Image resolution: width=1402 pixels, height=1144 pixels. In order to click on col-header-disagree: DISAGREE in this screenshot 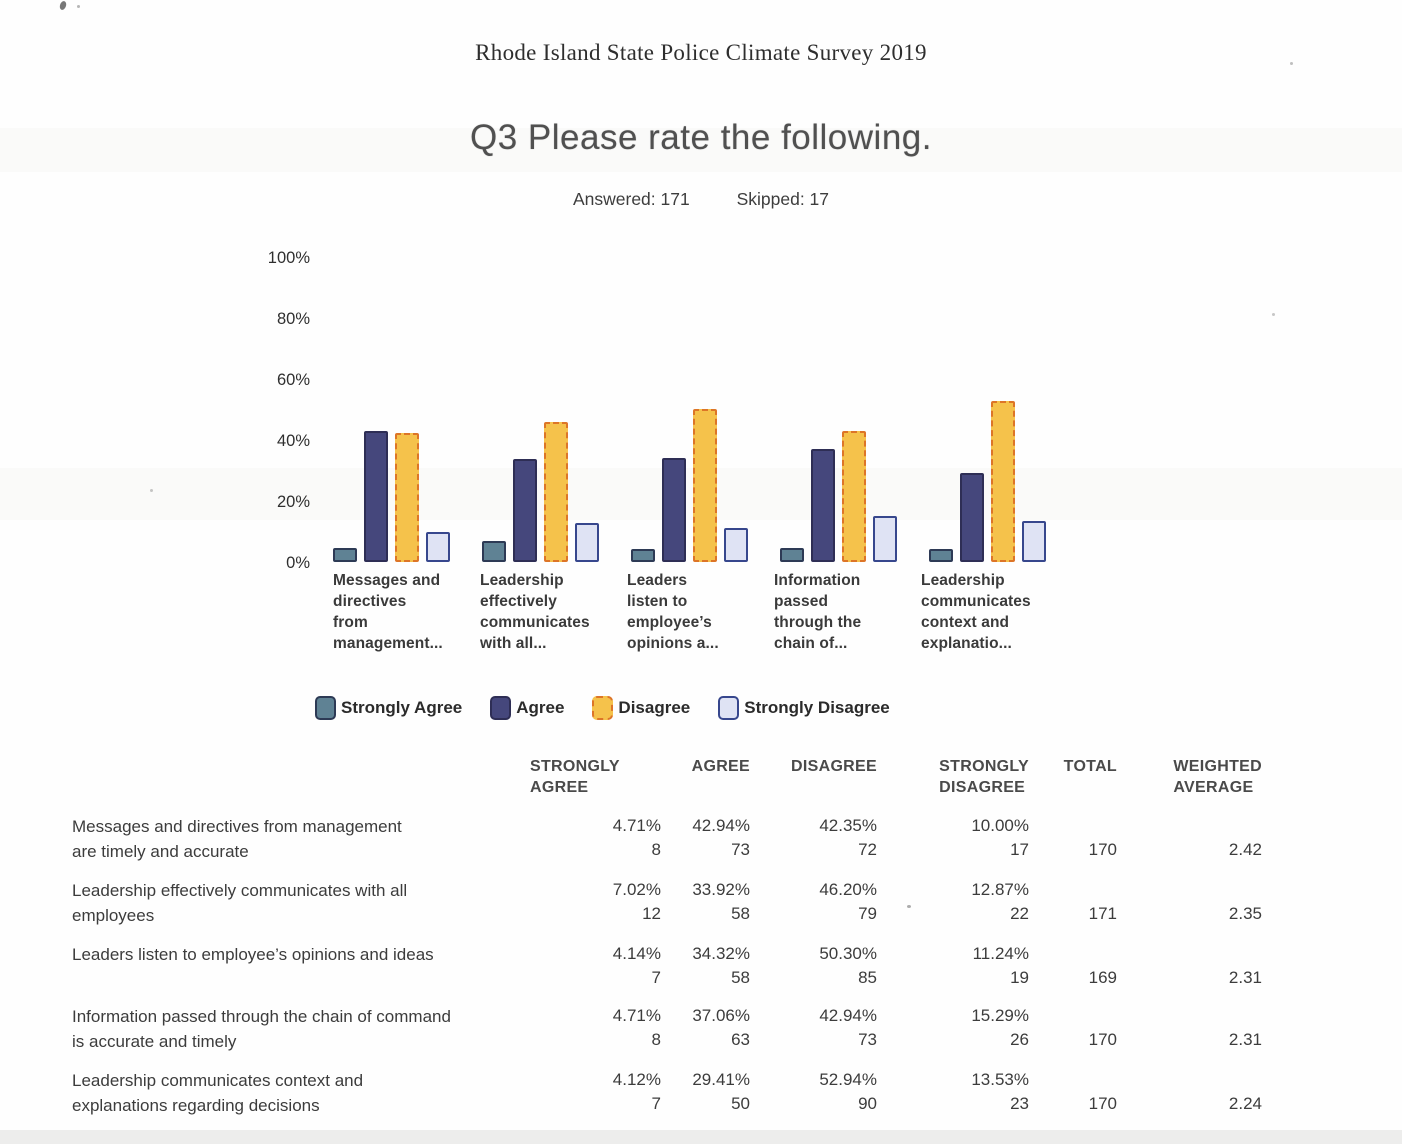, I will do `click(834, 766)`.